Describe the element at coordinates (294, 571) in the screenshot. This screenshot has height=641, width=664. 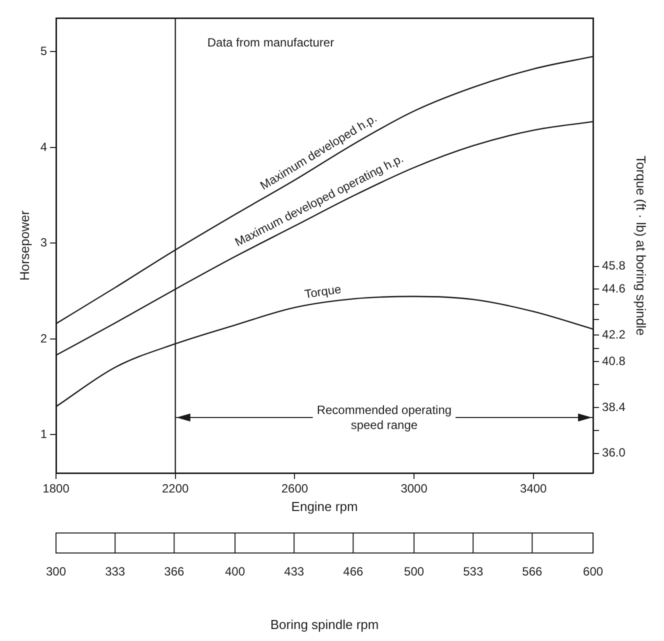
I see `x2-tick-label: 433` at that location.